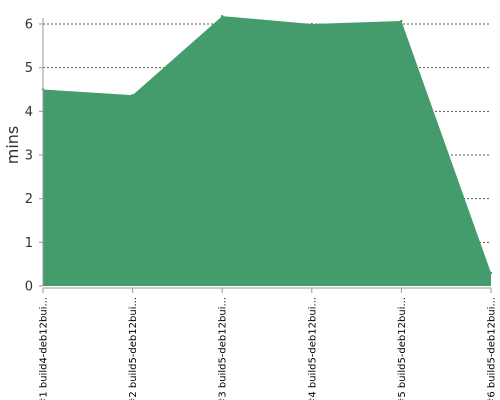 The image size is (500, 400). Describe the element at coordinates (29, 199) in the screenshot. I see `y-tick-label: 2` at that location.